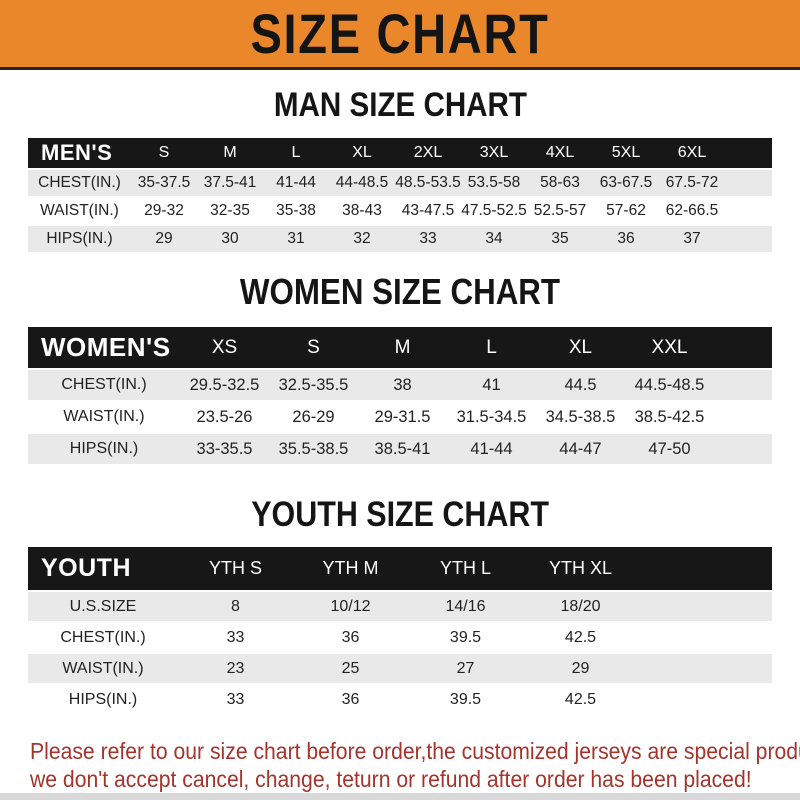  Describe the element at coordinates (580, 385) in the screenshot. I see `size-value-cell: 44.5` at that location.